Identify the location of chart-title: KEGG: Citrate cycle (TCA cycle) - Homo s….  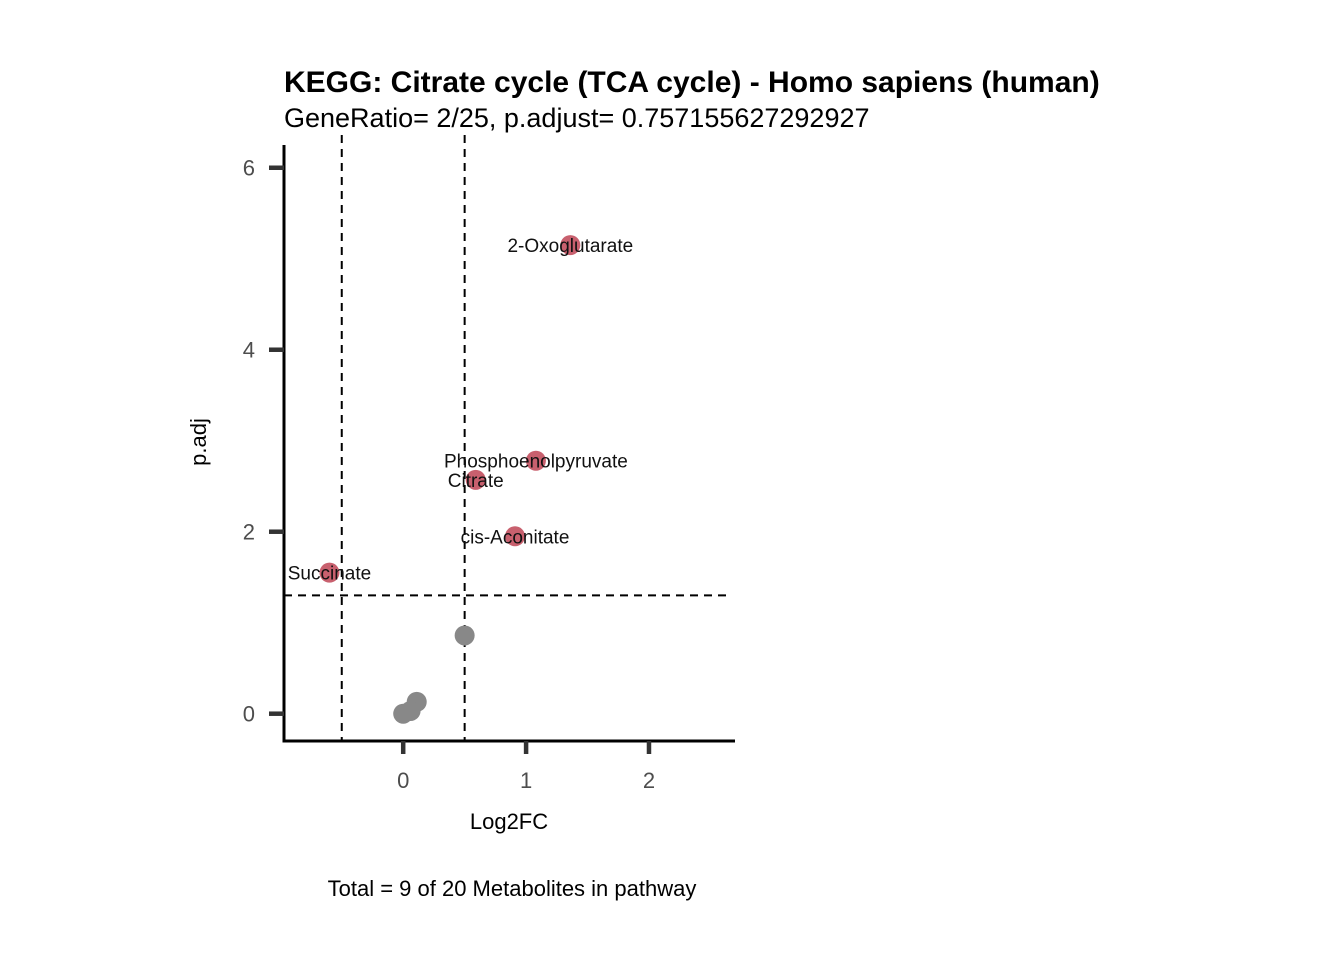
(692, 82).